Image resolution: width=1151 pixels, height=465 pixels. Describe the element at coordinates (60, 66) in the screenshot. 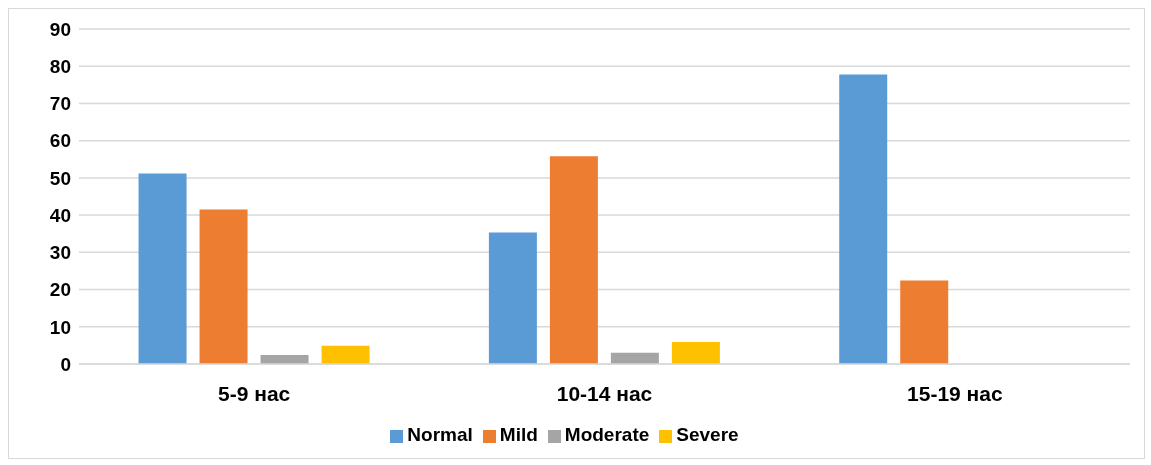

I see `y-tick-label: 80` at that location.